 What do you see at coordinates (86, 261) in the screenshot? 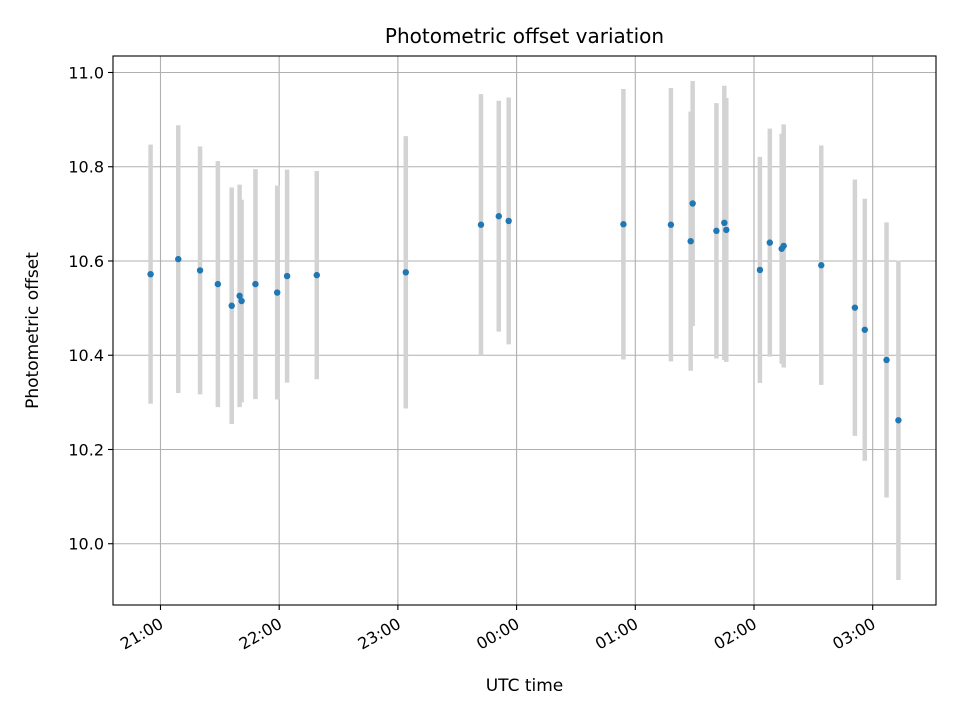
I see `y-tick-label: 10.6` at bounding box center [86, 261].